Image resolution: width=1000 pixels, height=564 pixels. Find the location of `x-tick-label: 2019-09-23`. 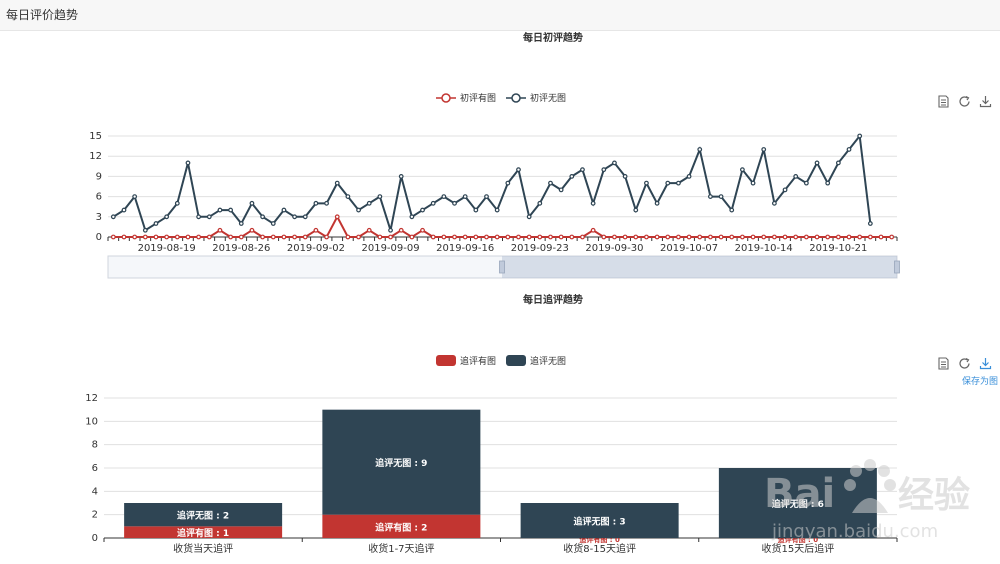

x-tick-label: 2019-09-23 is located at coordinates (540, 248).